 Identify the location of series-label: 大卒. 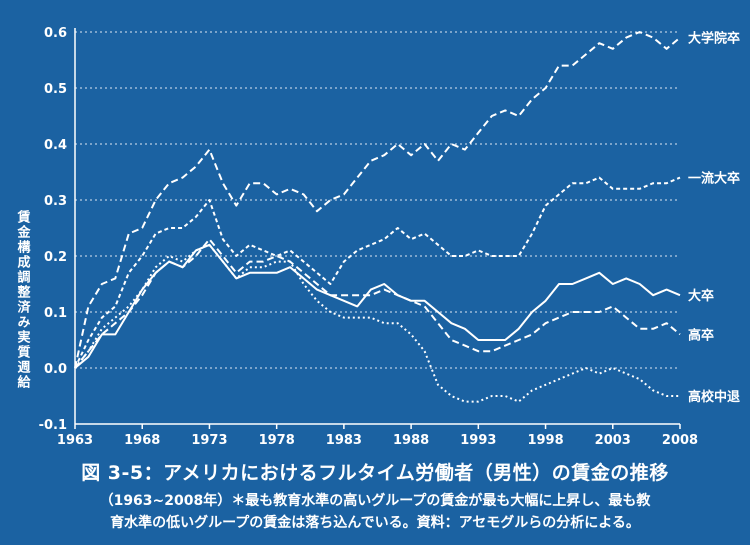
(701, 296).